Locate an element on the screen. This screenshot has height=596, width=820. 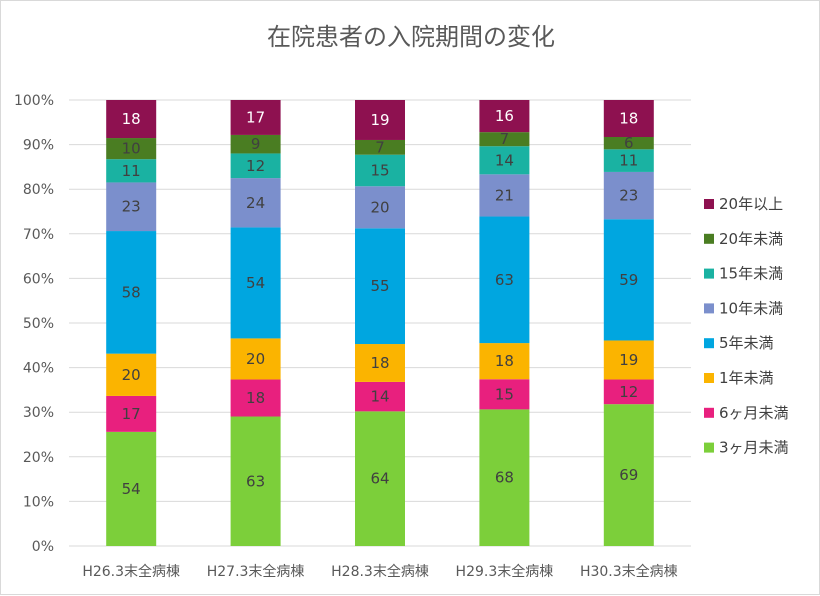
legend-item: 15年未満 is located at coordinates (743, 274).